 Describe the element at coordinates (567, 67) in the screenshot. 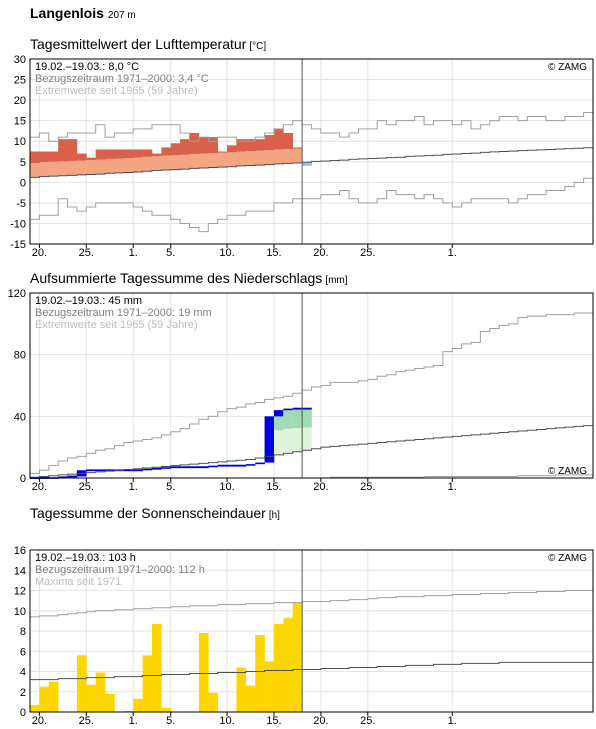

I see `zamg-credit: © ZAMG` at that location.